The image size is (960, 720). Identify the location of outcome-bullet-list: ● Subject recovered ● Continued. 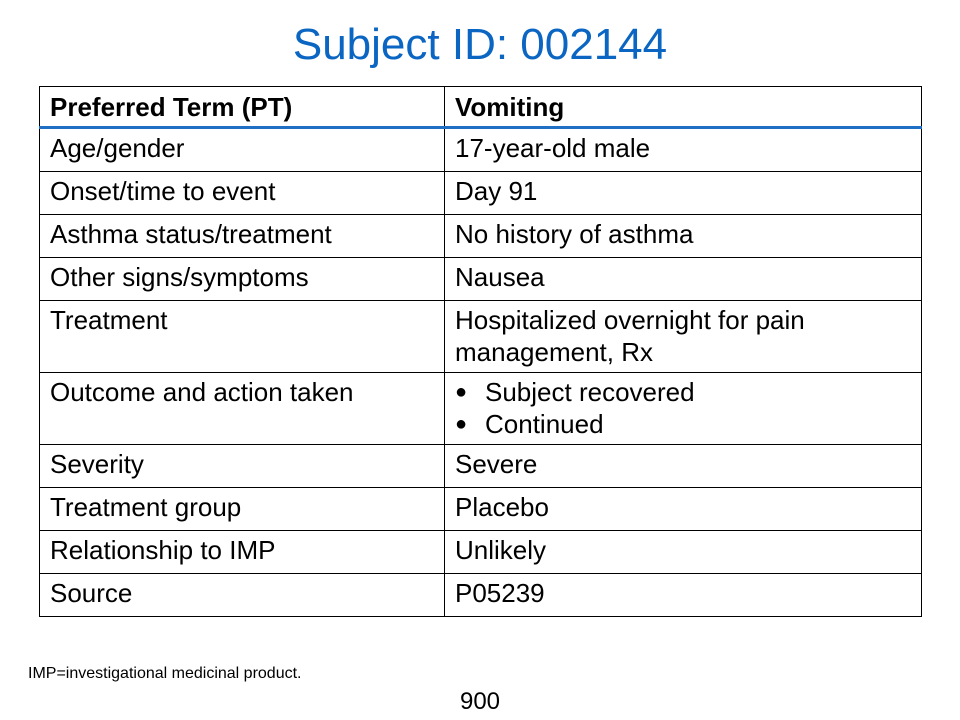
(683, 408).